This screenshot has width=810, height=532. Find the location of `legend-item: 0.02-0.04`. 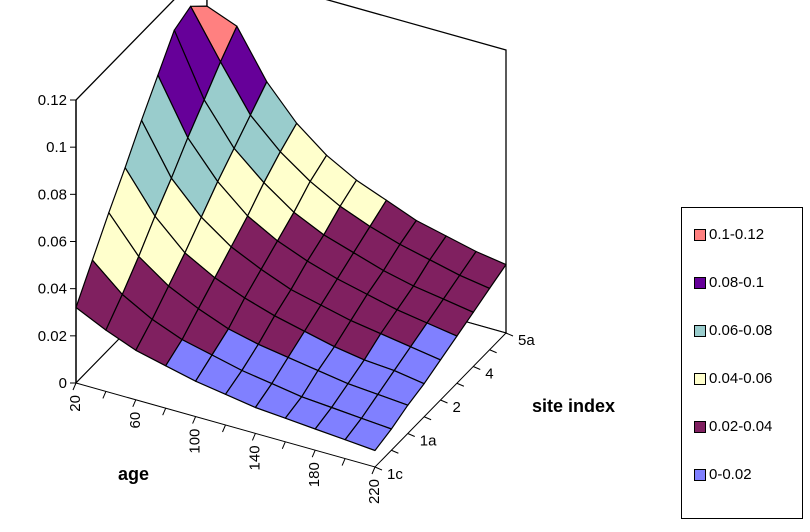

legend-item: 0.02-0.04 is located at coordinates (733, 426).